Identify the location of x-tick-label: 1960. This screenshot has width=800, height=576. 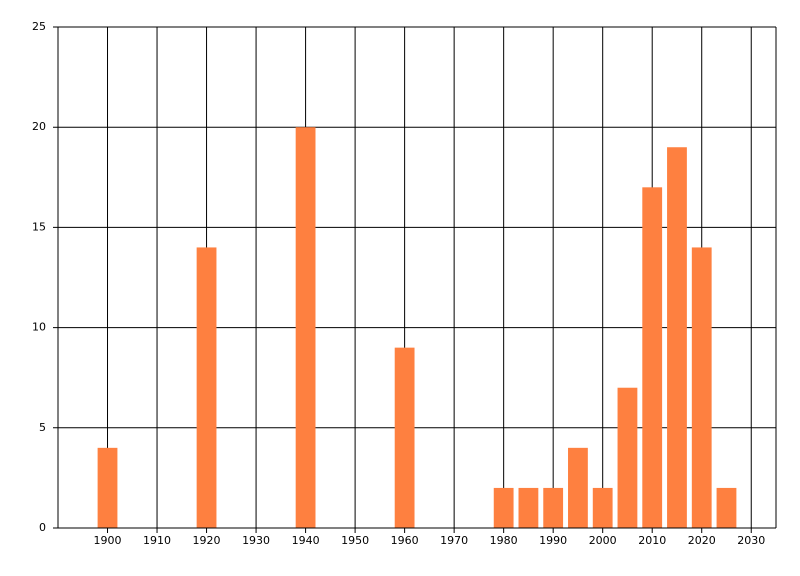
(405, 540).